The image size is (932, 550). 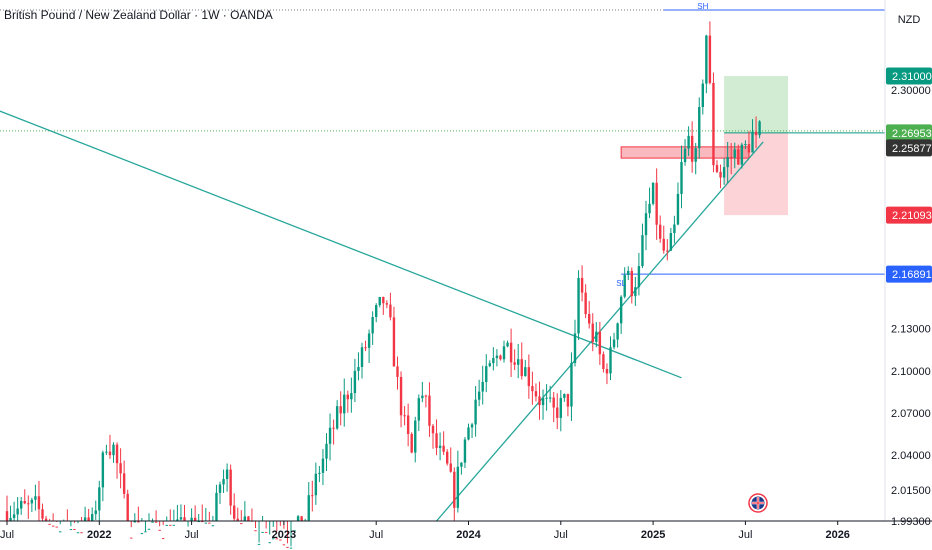 What do you see at coordinates (745, 535) in the screenshot?
I see `x-tick-label: Jul` at bounding box center [745, 535].